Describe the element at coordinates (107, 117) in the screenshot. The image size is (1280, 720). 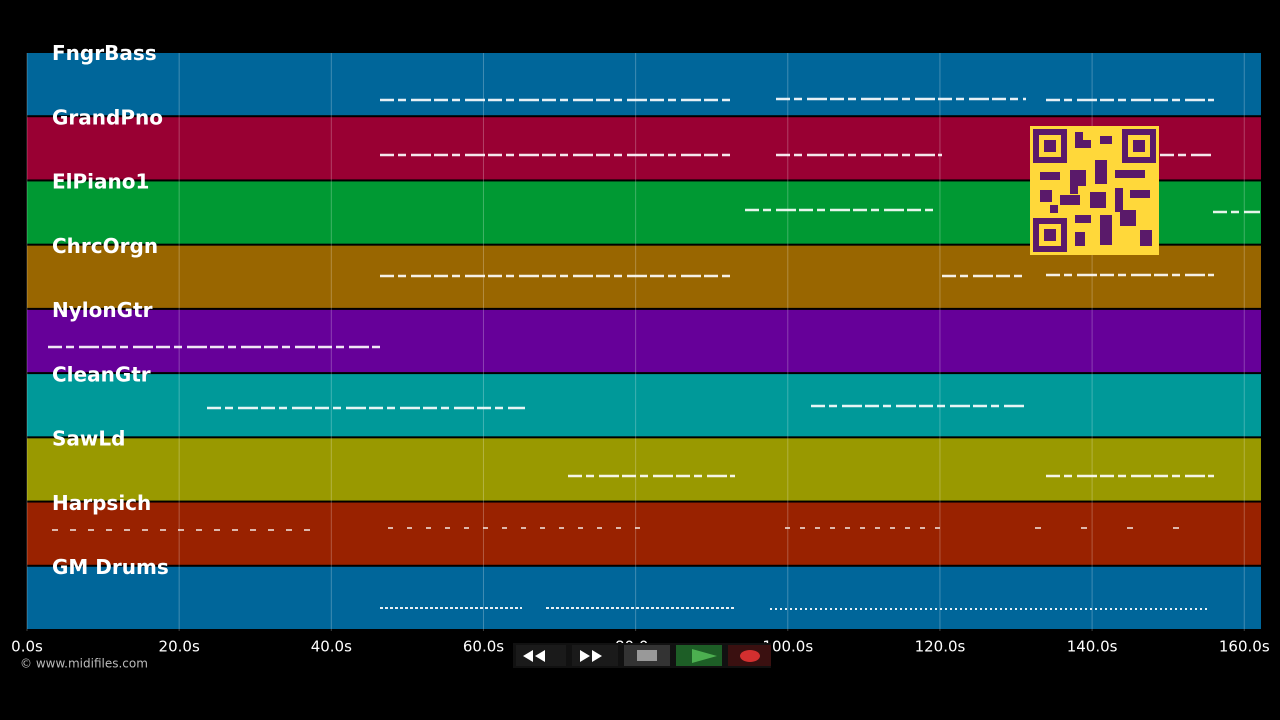
I see `track-label: GrandPno` at that location.